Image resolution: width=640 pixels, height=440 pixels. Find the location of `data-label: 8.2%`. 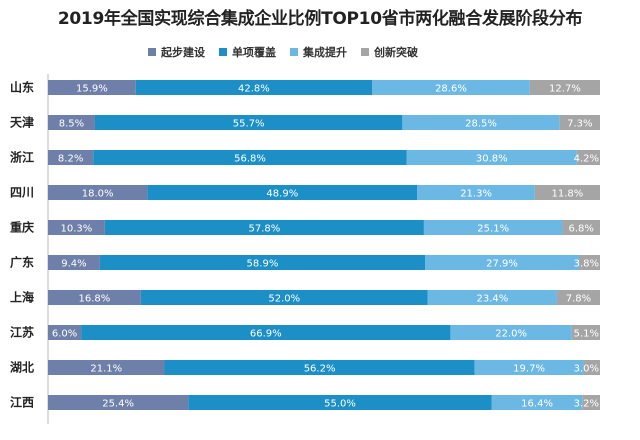

data-label: 8.2% is located at coordinates (70, 159).